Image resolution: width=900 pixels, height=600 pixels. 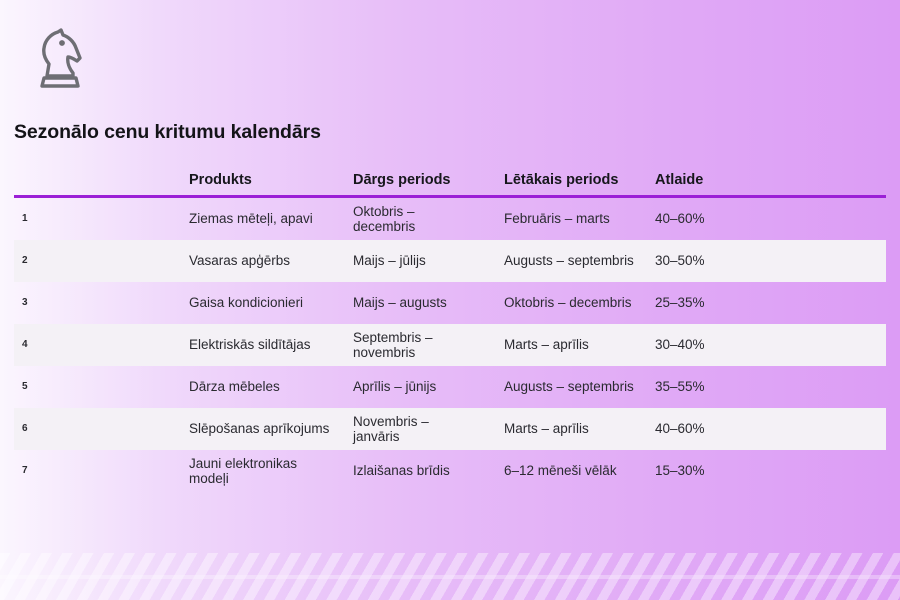 What do you see at coordinates (25, 303) in the screenshot?
I see `row-number: 3` at bounding box center [25, 303].